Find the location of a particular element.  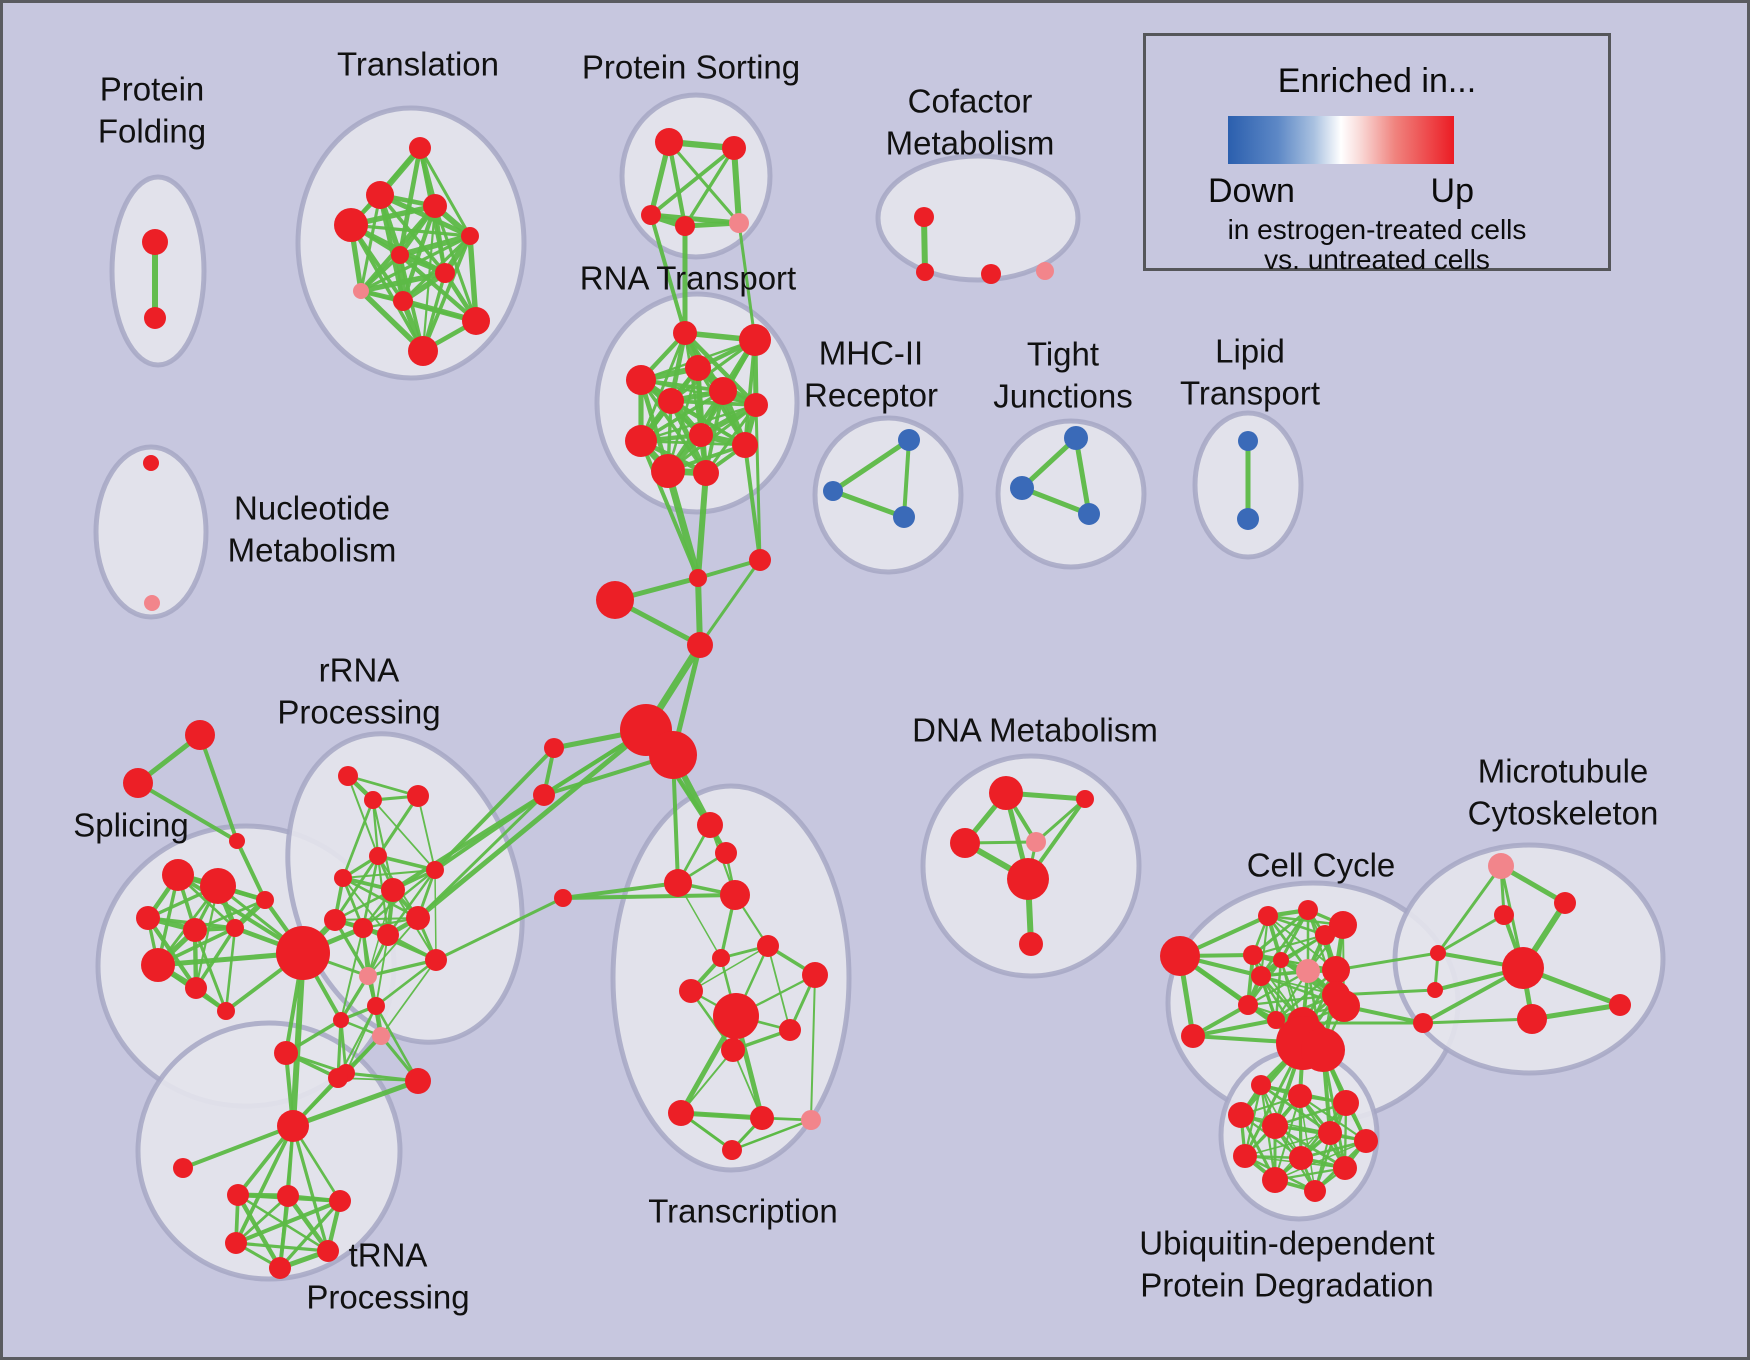

cluster-label-splicing: Splicing is located at coordinates (131, 825).